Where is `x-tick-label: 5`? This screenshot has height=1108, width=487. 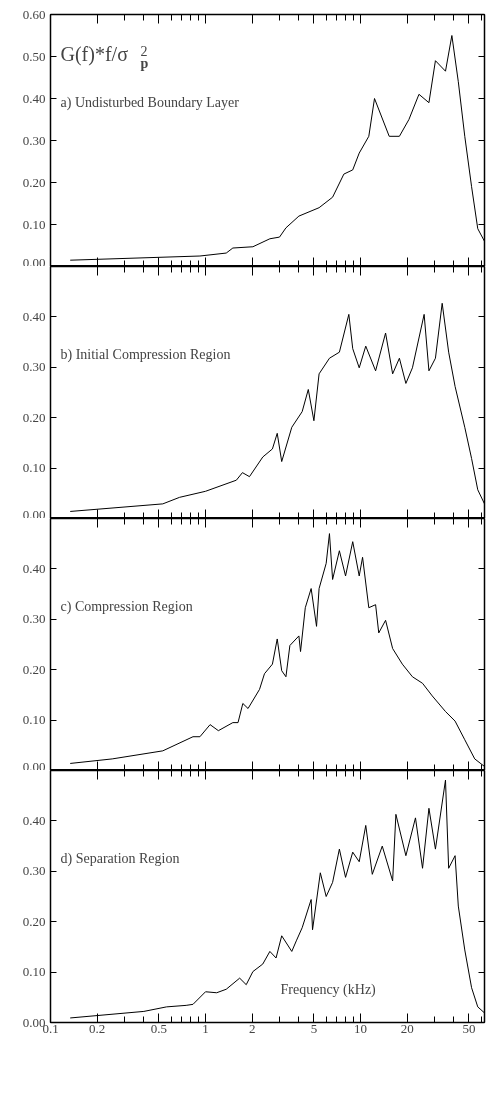 x-tick-label: 5 is located at coordinates (314, 1028).